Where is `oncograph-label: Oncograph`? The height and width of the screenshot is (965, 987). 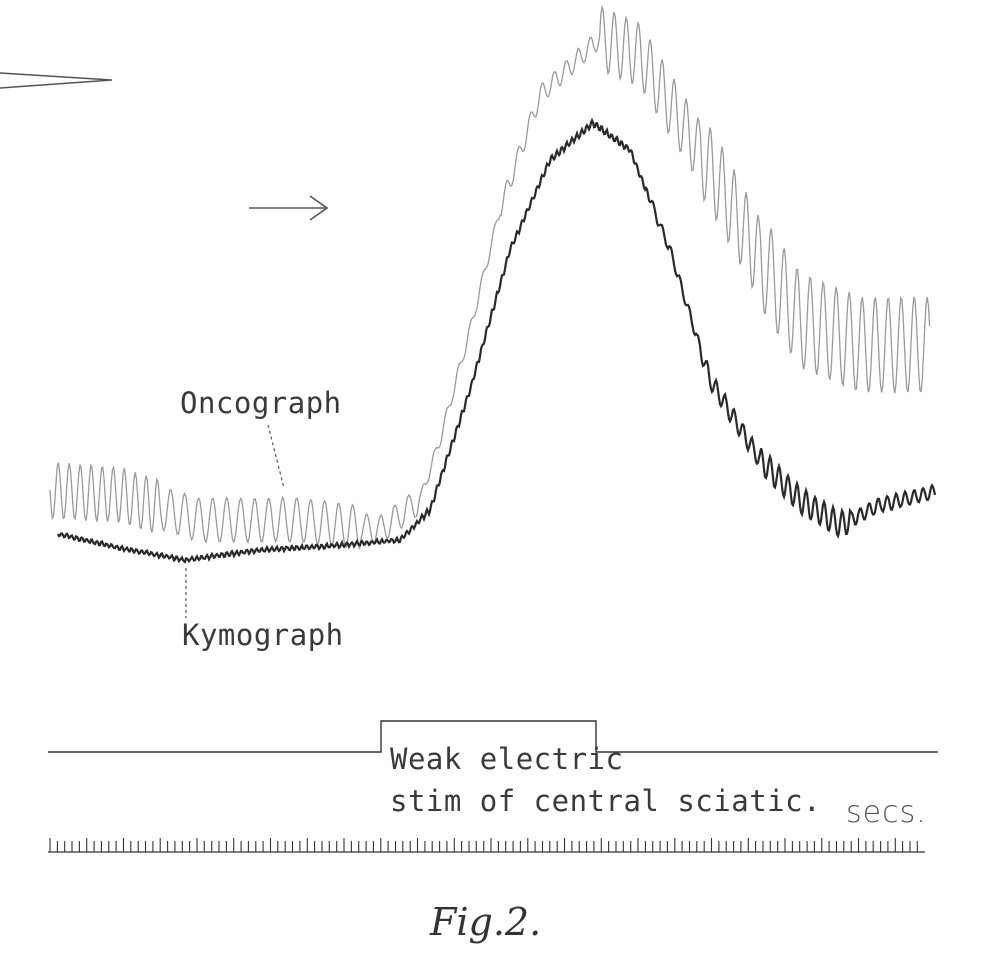
oncograph-label: Oncograph is located at coordinates (261, 403).